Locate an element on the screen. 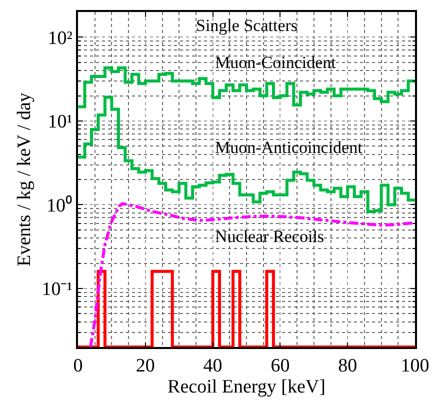 This screenshot has width=439, height=402. x-tick-label: 60 is located at coordinates (280, 366).